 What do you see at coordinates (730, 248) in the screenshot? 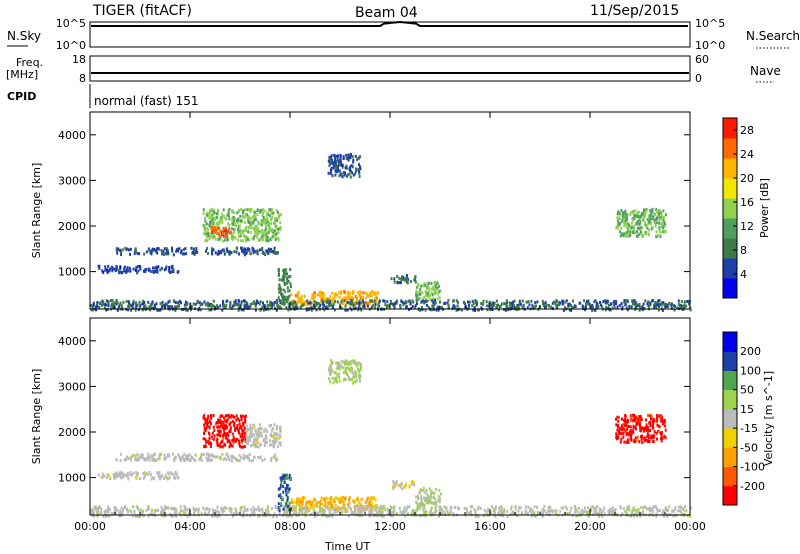
I see `colorbar-segment` at bounding box center [730, 248].